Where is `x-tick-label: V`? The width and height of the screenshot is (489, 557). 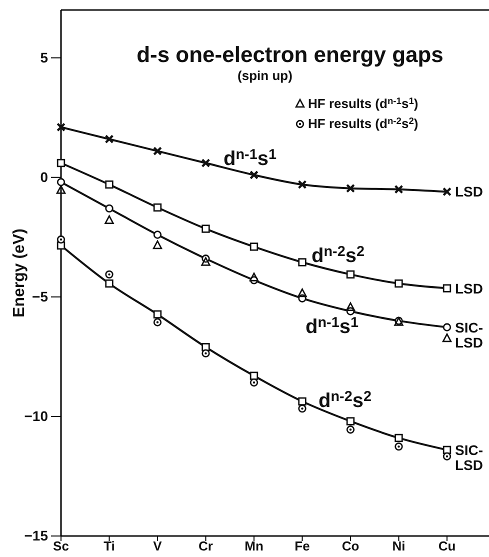
x-tick-label: V is located at coordinates (157, 546).